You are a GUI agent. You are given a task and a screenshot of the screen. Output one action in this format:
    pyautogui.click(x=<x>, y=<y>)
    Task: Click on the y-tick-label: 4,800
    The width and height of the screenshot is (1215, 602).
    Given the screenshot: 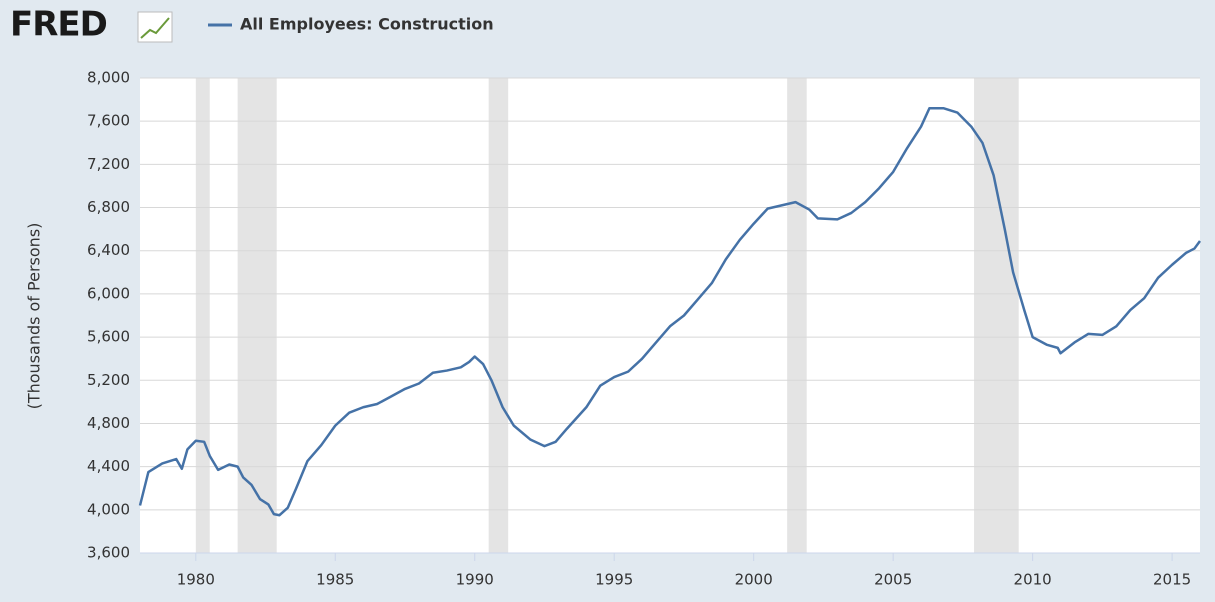 What is the action you would take?
    pyautogui.click(x=108, y=423)
    